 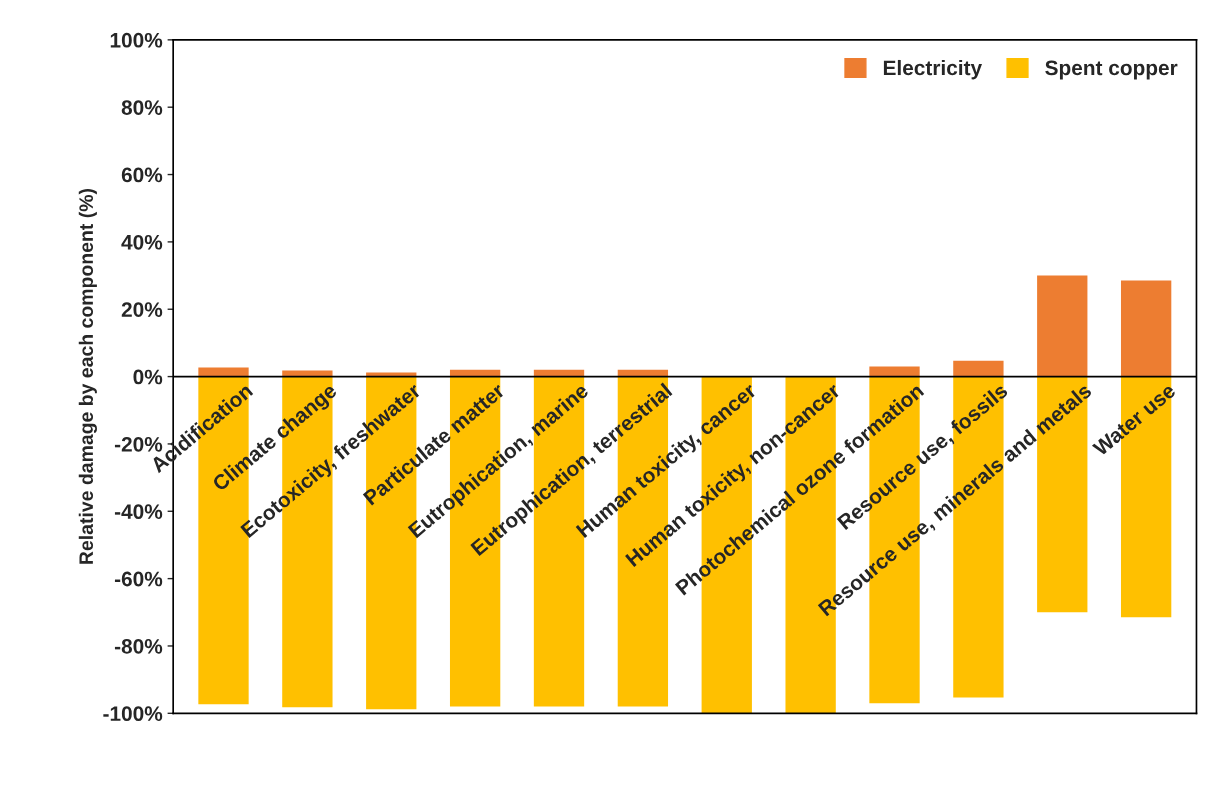 What do you see at coordinates (148, 377) in the screenshot?
I see `y-tick-label: 0%` at bounding box center [148, 377].